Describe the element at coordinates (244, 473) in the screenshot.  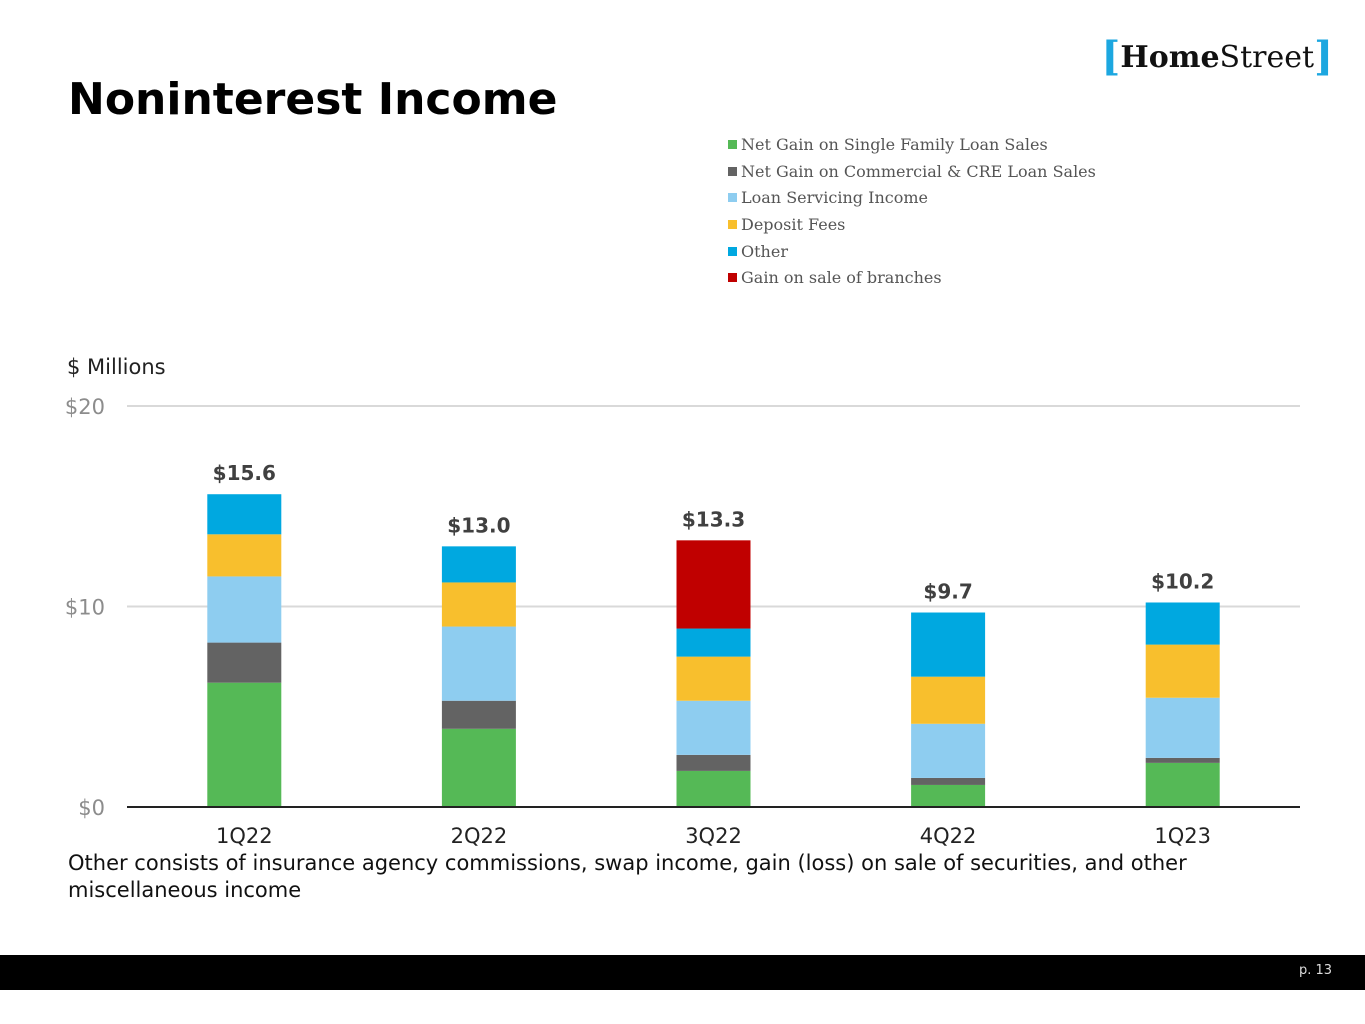
I see `total-data-label: $15.6` at that location.